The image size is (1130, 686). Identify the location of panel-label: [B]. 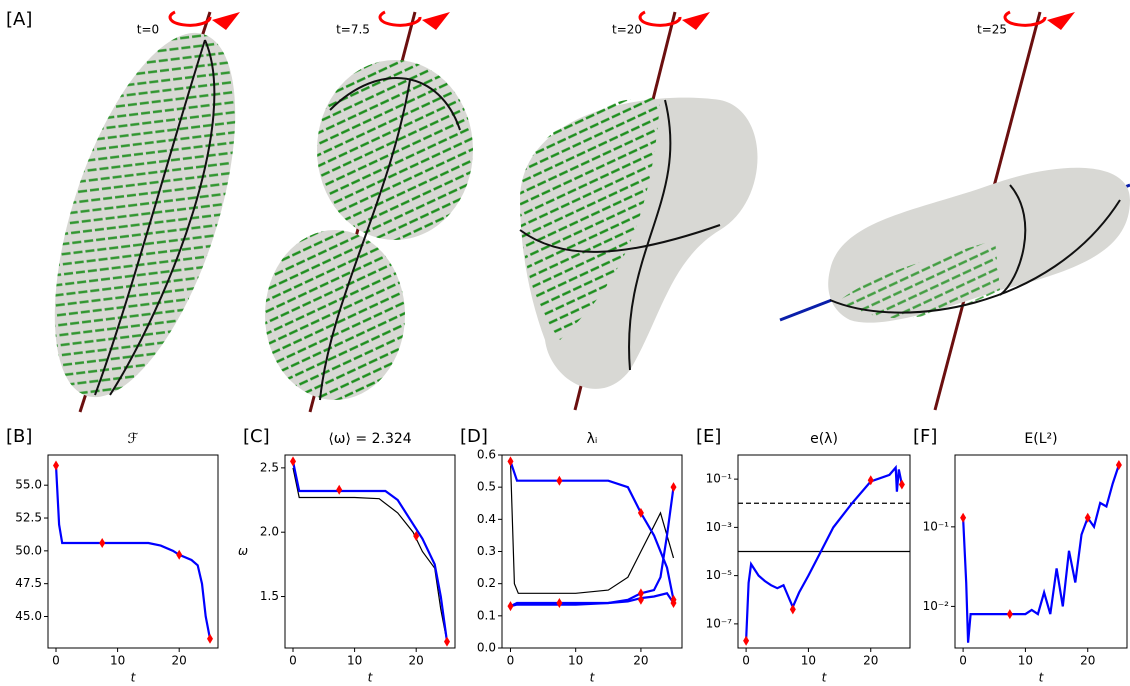
(19, 436).